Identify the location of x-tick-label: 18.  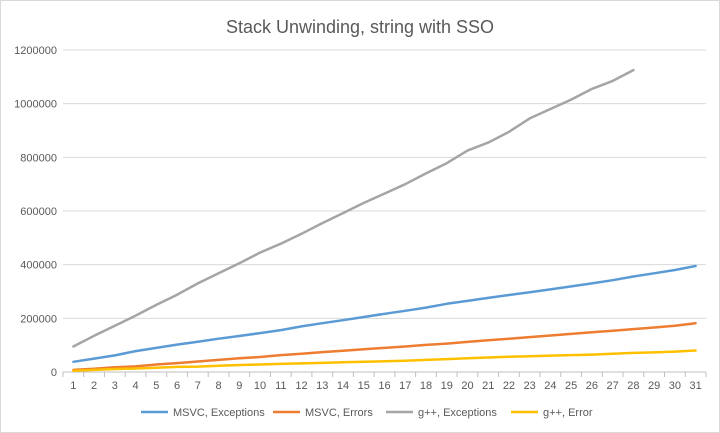
(426, 386).